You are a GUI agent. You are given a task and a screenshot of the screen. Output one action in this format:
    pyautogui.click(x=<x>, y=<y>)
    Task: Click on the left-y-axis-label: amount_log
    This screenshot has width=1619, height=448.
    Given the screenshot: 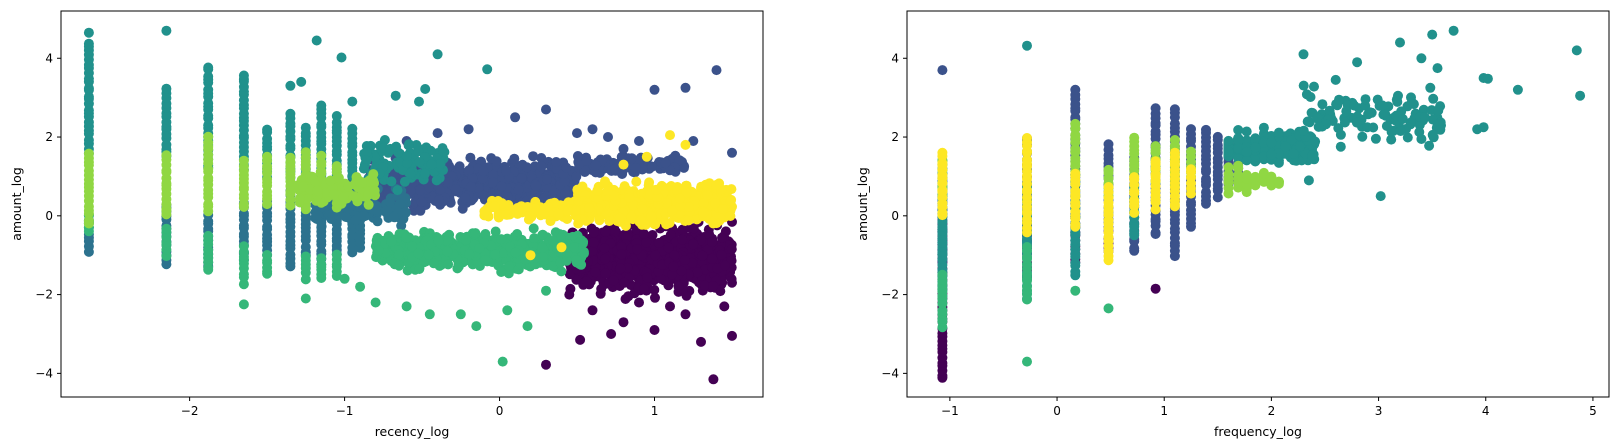 What is the action you would take?
    pyautogui.click(x=16, y=204)
    